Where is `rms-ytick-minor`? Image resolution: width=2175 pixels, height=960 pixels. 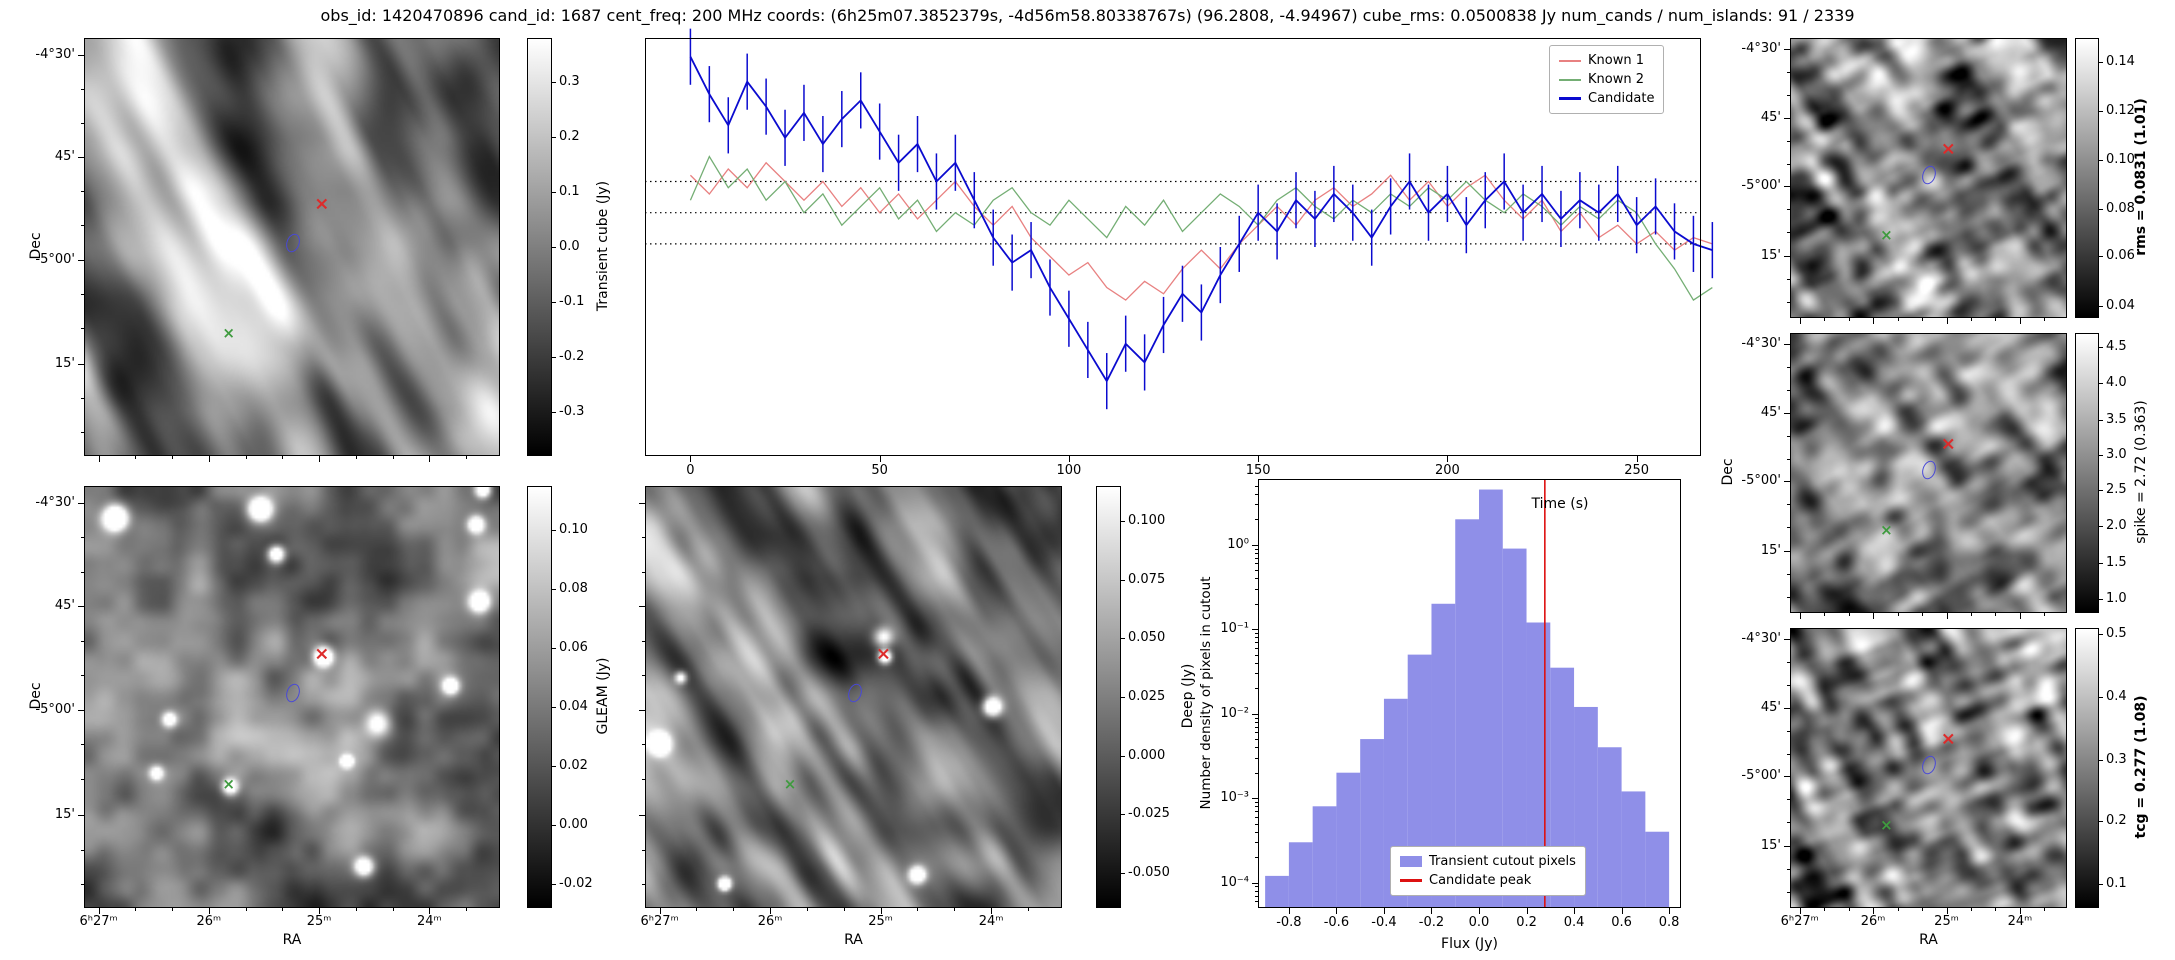
rms-ytick-minor is located at coordinates (1788, 280).